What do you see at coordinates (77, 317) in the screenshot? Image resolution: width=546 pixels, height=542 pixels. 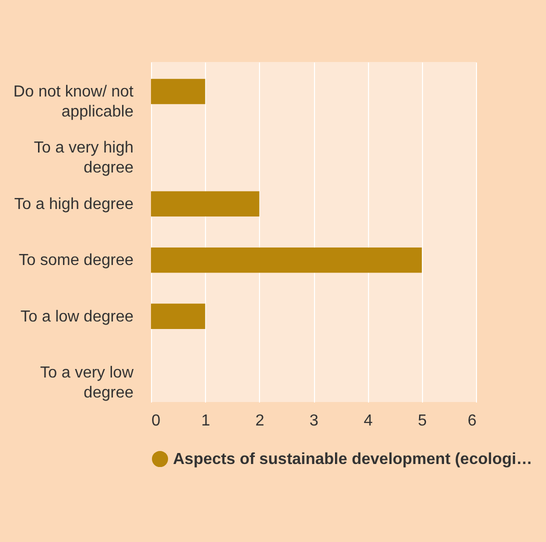 I see `y-tick-label: To a low degree` at bounding box center [77, 317].